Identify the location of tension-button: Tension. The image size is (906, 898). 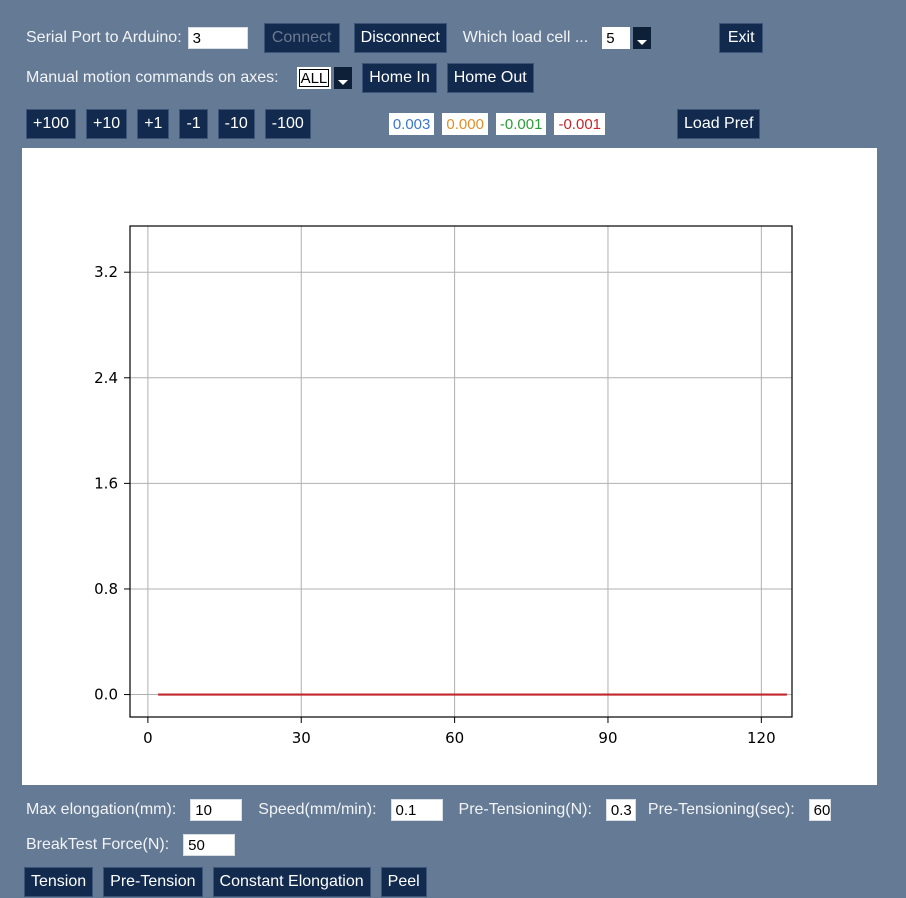
(59, 882).